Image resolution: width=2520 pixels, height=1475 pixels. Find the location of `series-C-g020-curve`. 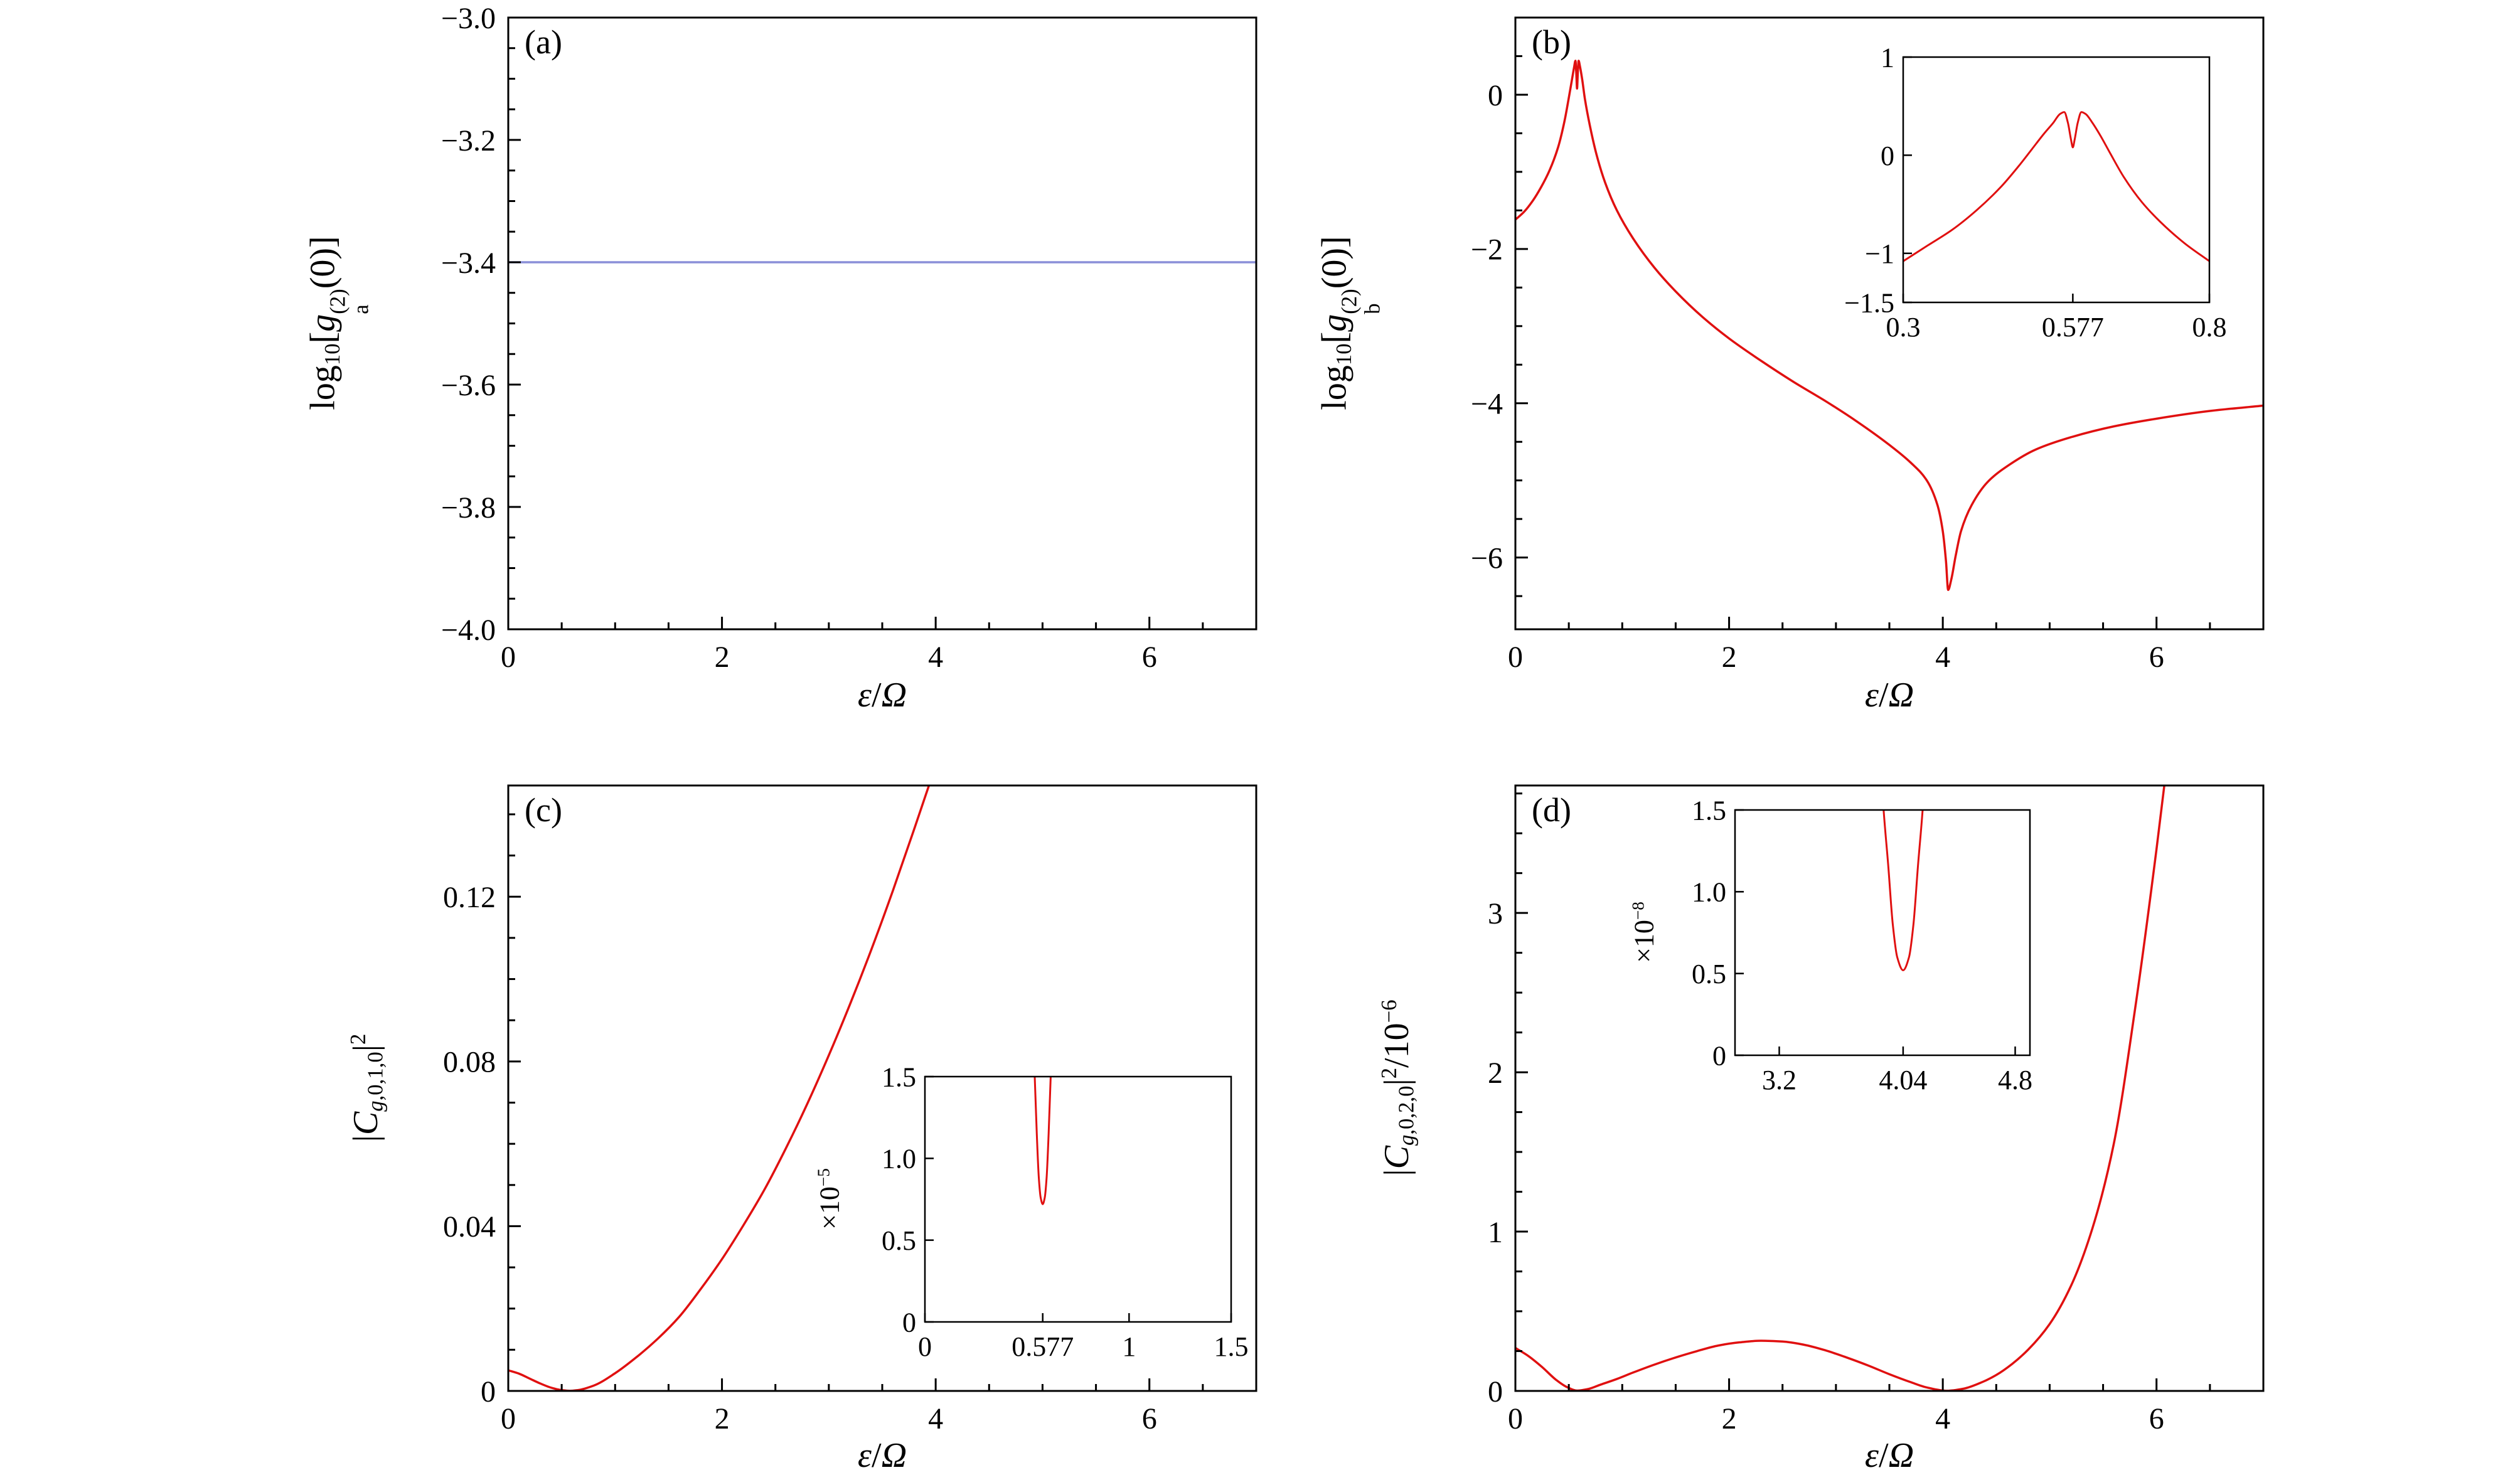

series-C-g020-curve is located at coordinates (1840, 1088).